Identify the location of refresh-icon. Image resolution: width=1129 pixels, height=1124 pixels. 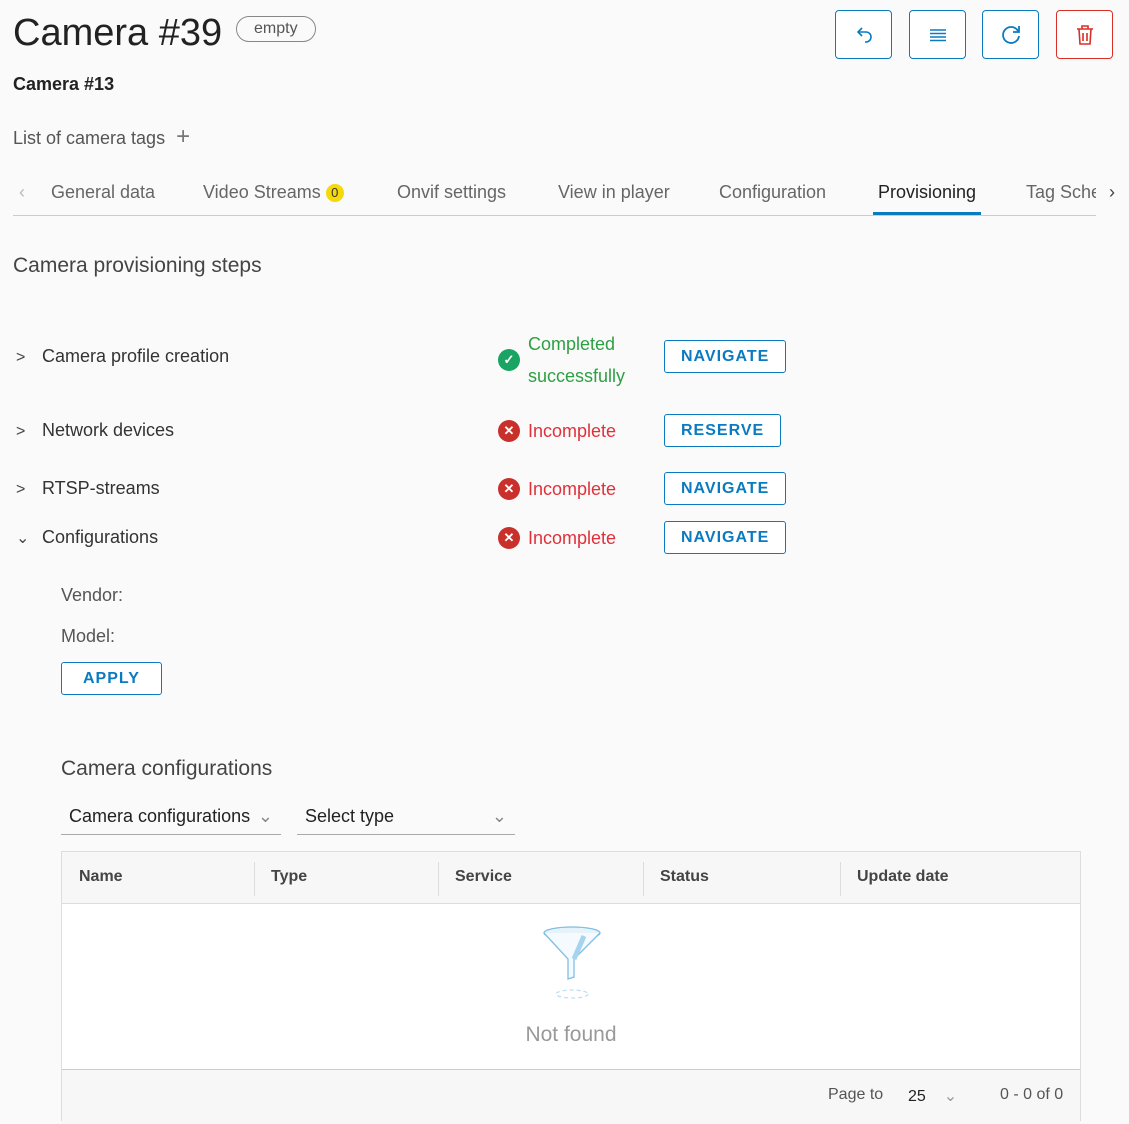
(1010, 34).